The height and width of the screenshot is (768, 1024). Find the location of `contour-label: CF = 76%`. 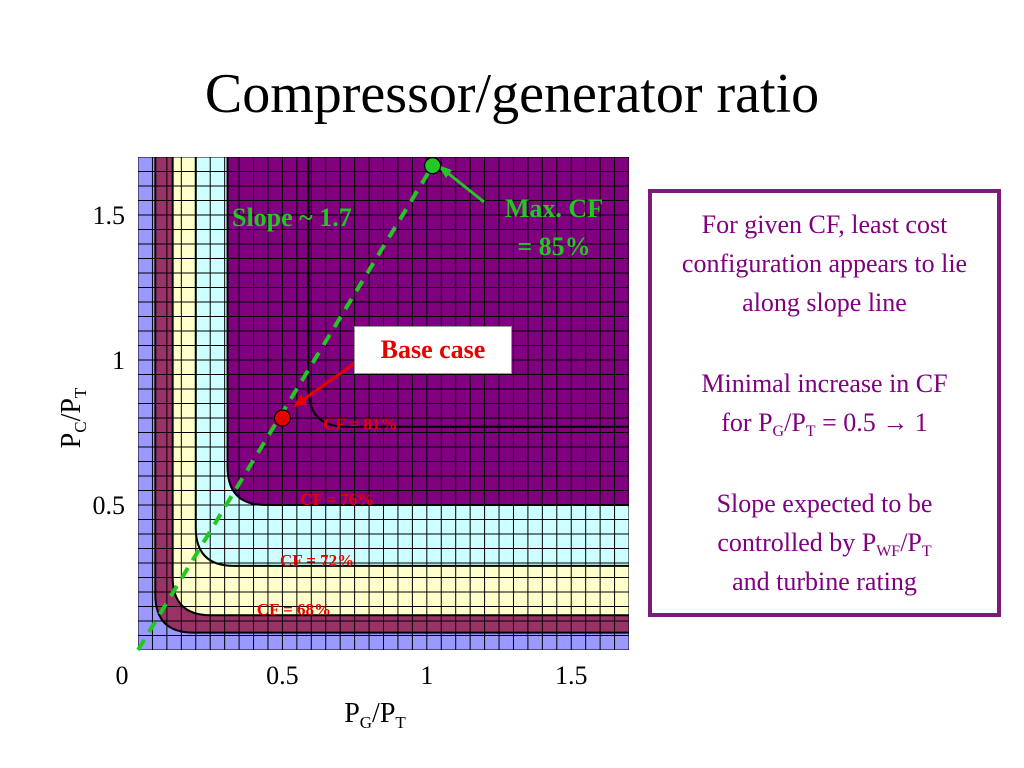

contour-label: CF = 76% is located at coordinates (337, 499).